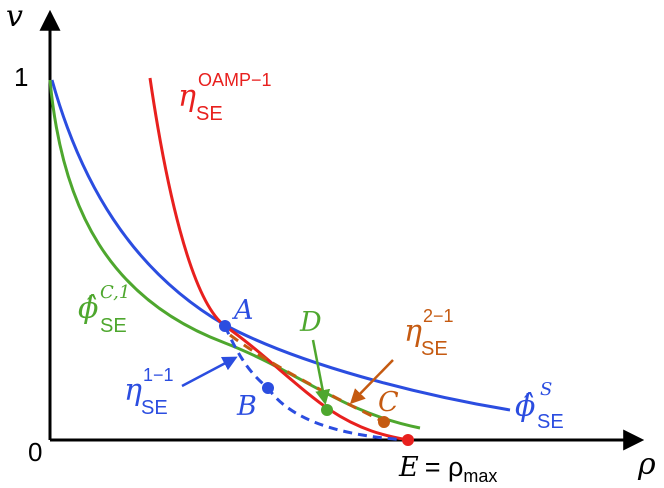 The image size is (664, 488). What do you see at coordinates (149, 392) in the screenshot?
I see `label-eta1: η SE 1−1` at bounding box center [149, 392].